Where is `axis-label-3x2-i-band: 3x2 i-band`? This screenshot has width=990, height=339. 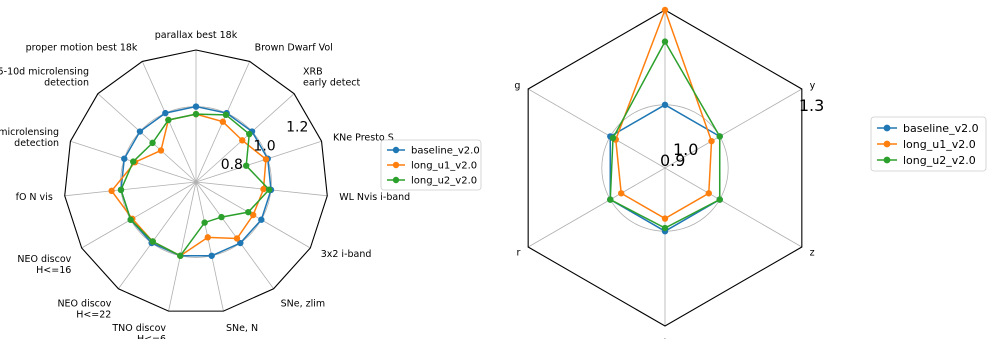
axis-label-3x2-i-band: 3x2 i-band is located at coordinates (346, 254).